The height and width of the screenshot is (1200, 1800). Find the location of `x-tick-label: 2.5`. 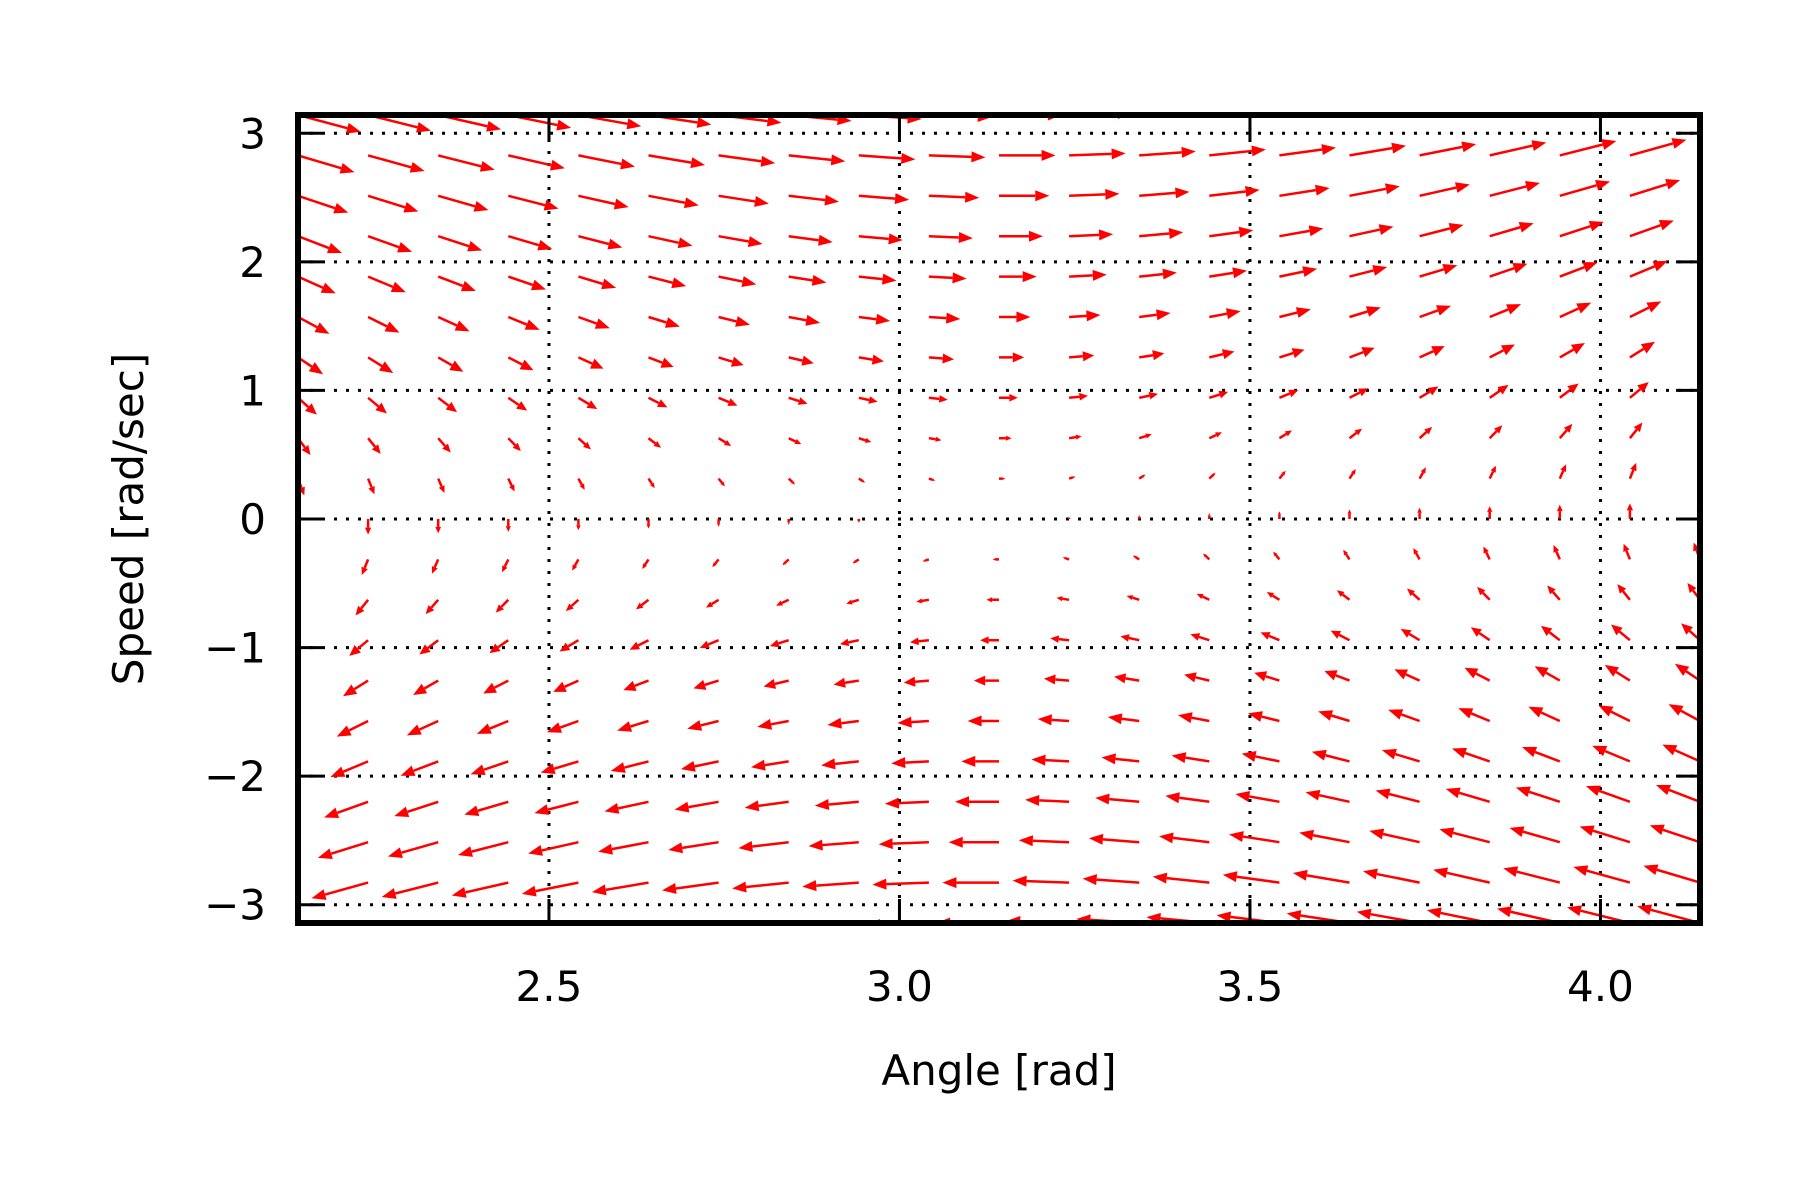

x-tick-label: 2.5 is located at coordinates (549, 986).